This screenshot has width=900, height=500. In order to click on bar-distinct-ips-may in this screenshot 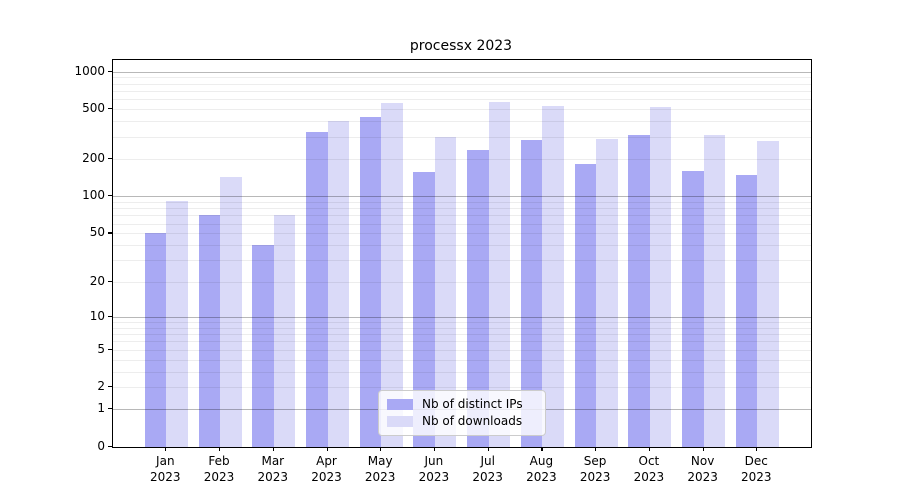, I will do `click(370, 281)`.